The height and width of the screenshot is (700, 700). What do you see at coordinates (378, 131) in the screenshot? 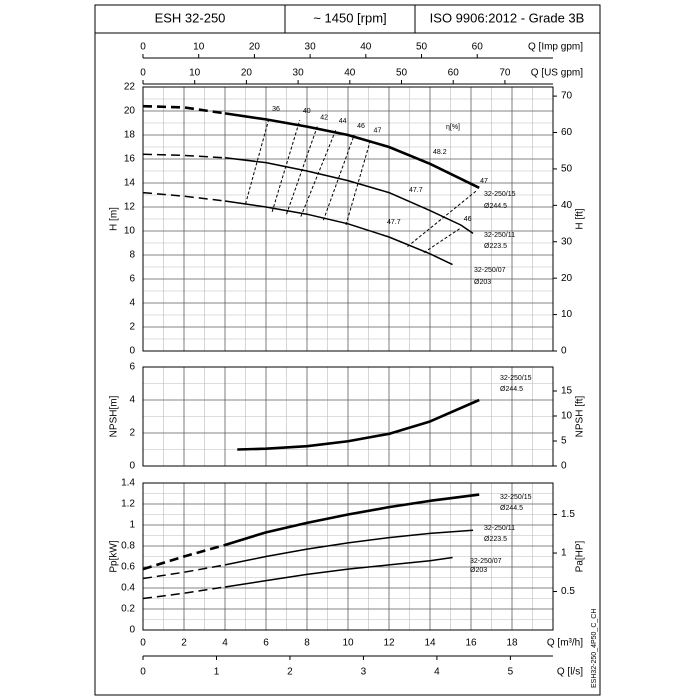
I see `efficiency-label: 47` at bounding box center [378, 131].